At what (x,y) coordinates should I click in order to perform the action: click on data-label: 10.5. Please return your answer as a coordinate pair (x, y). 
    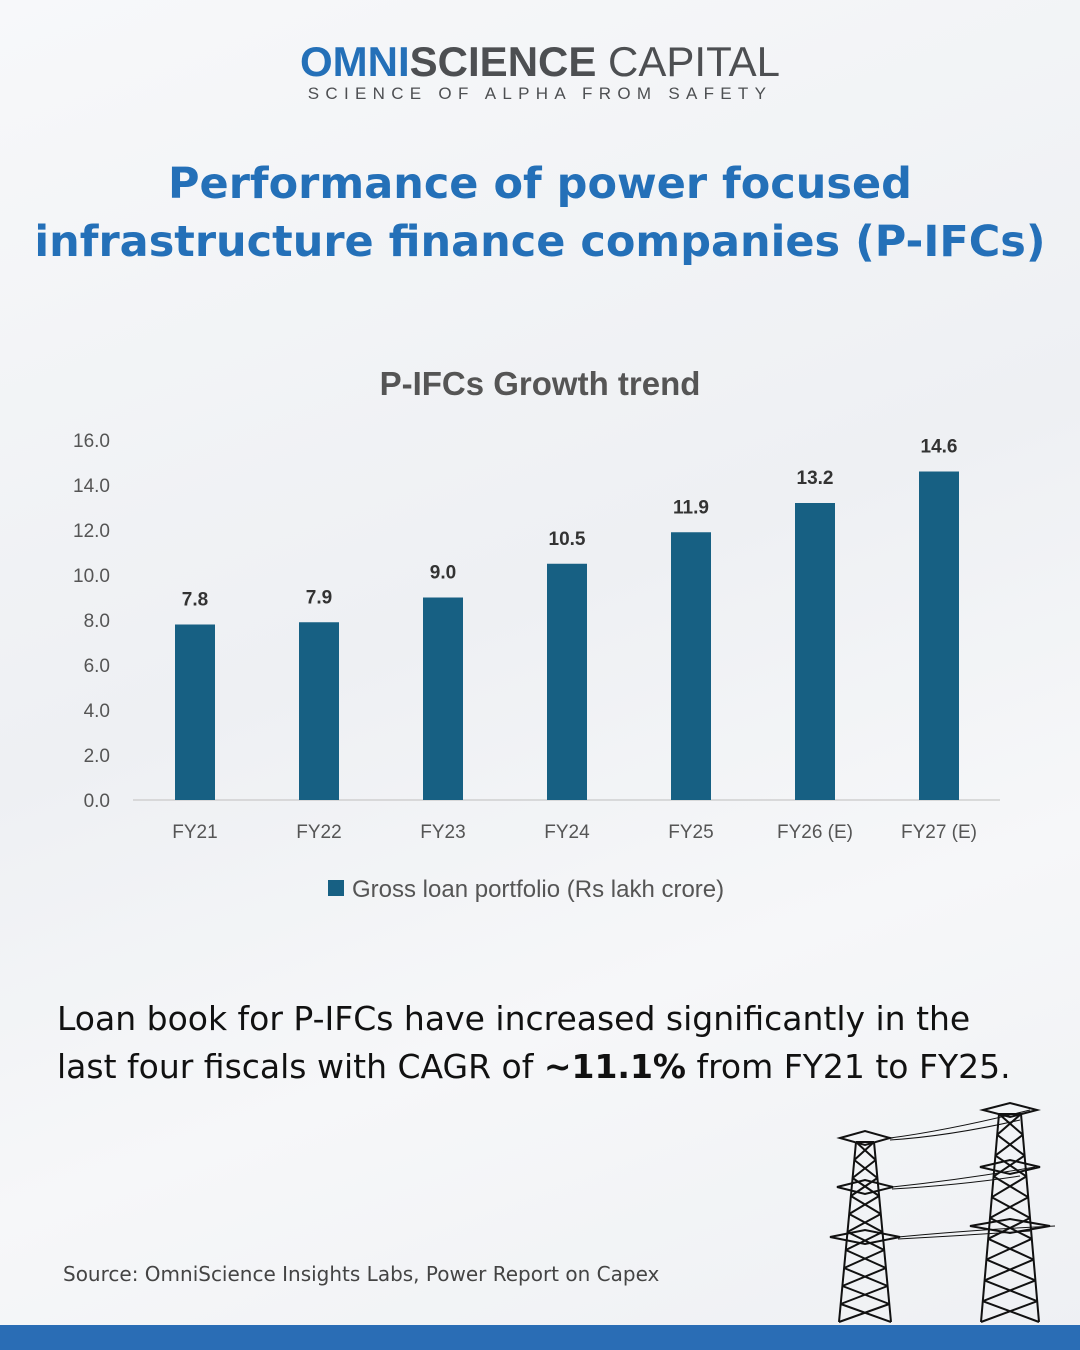
    Looking at the image, I should click on (567, 539).